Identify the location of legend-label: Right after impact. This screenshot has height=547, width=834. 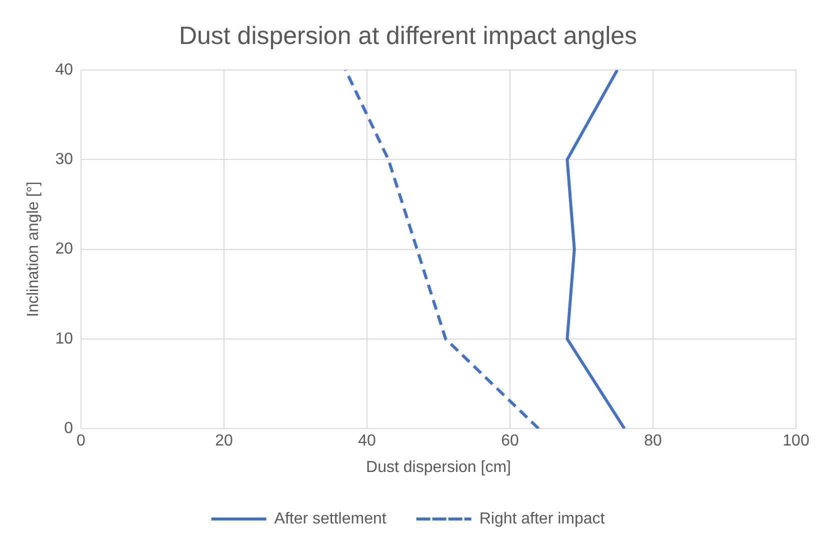
(542, 519).